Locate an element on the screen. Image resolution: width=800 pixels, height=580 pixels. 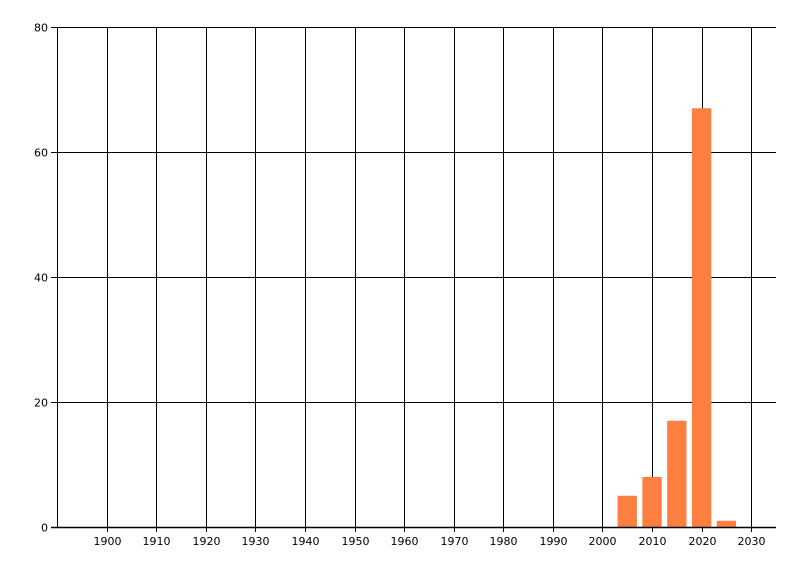
x-tick-label: 1990 is located at coordinates (554, 541).